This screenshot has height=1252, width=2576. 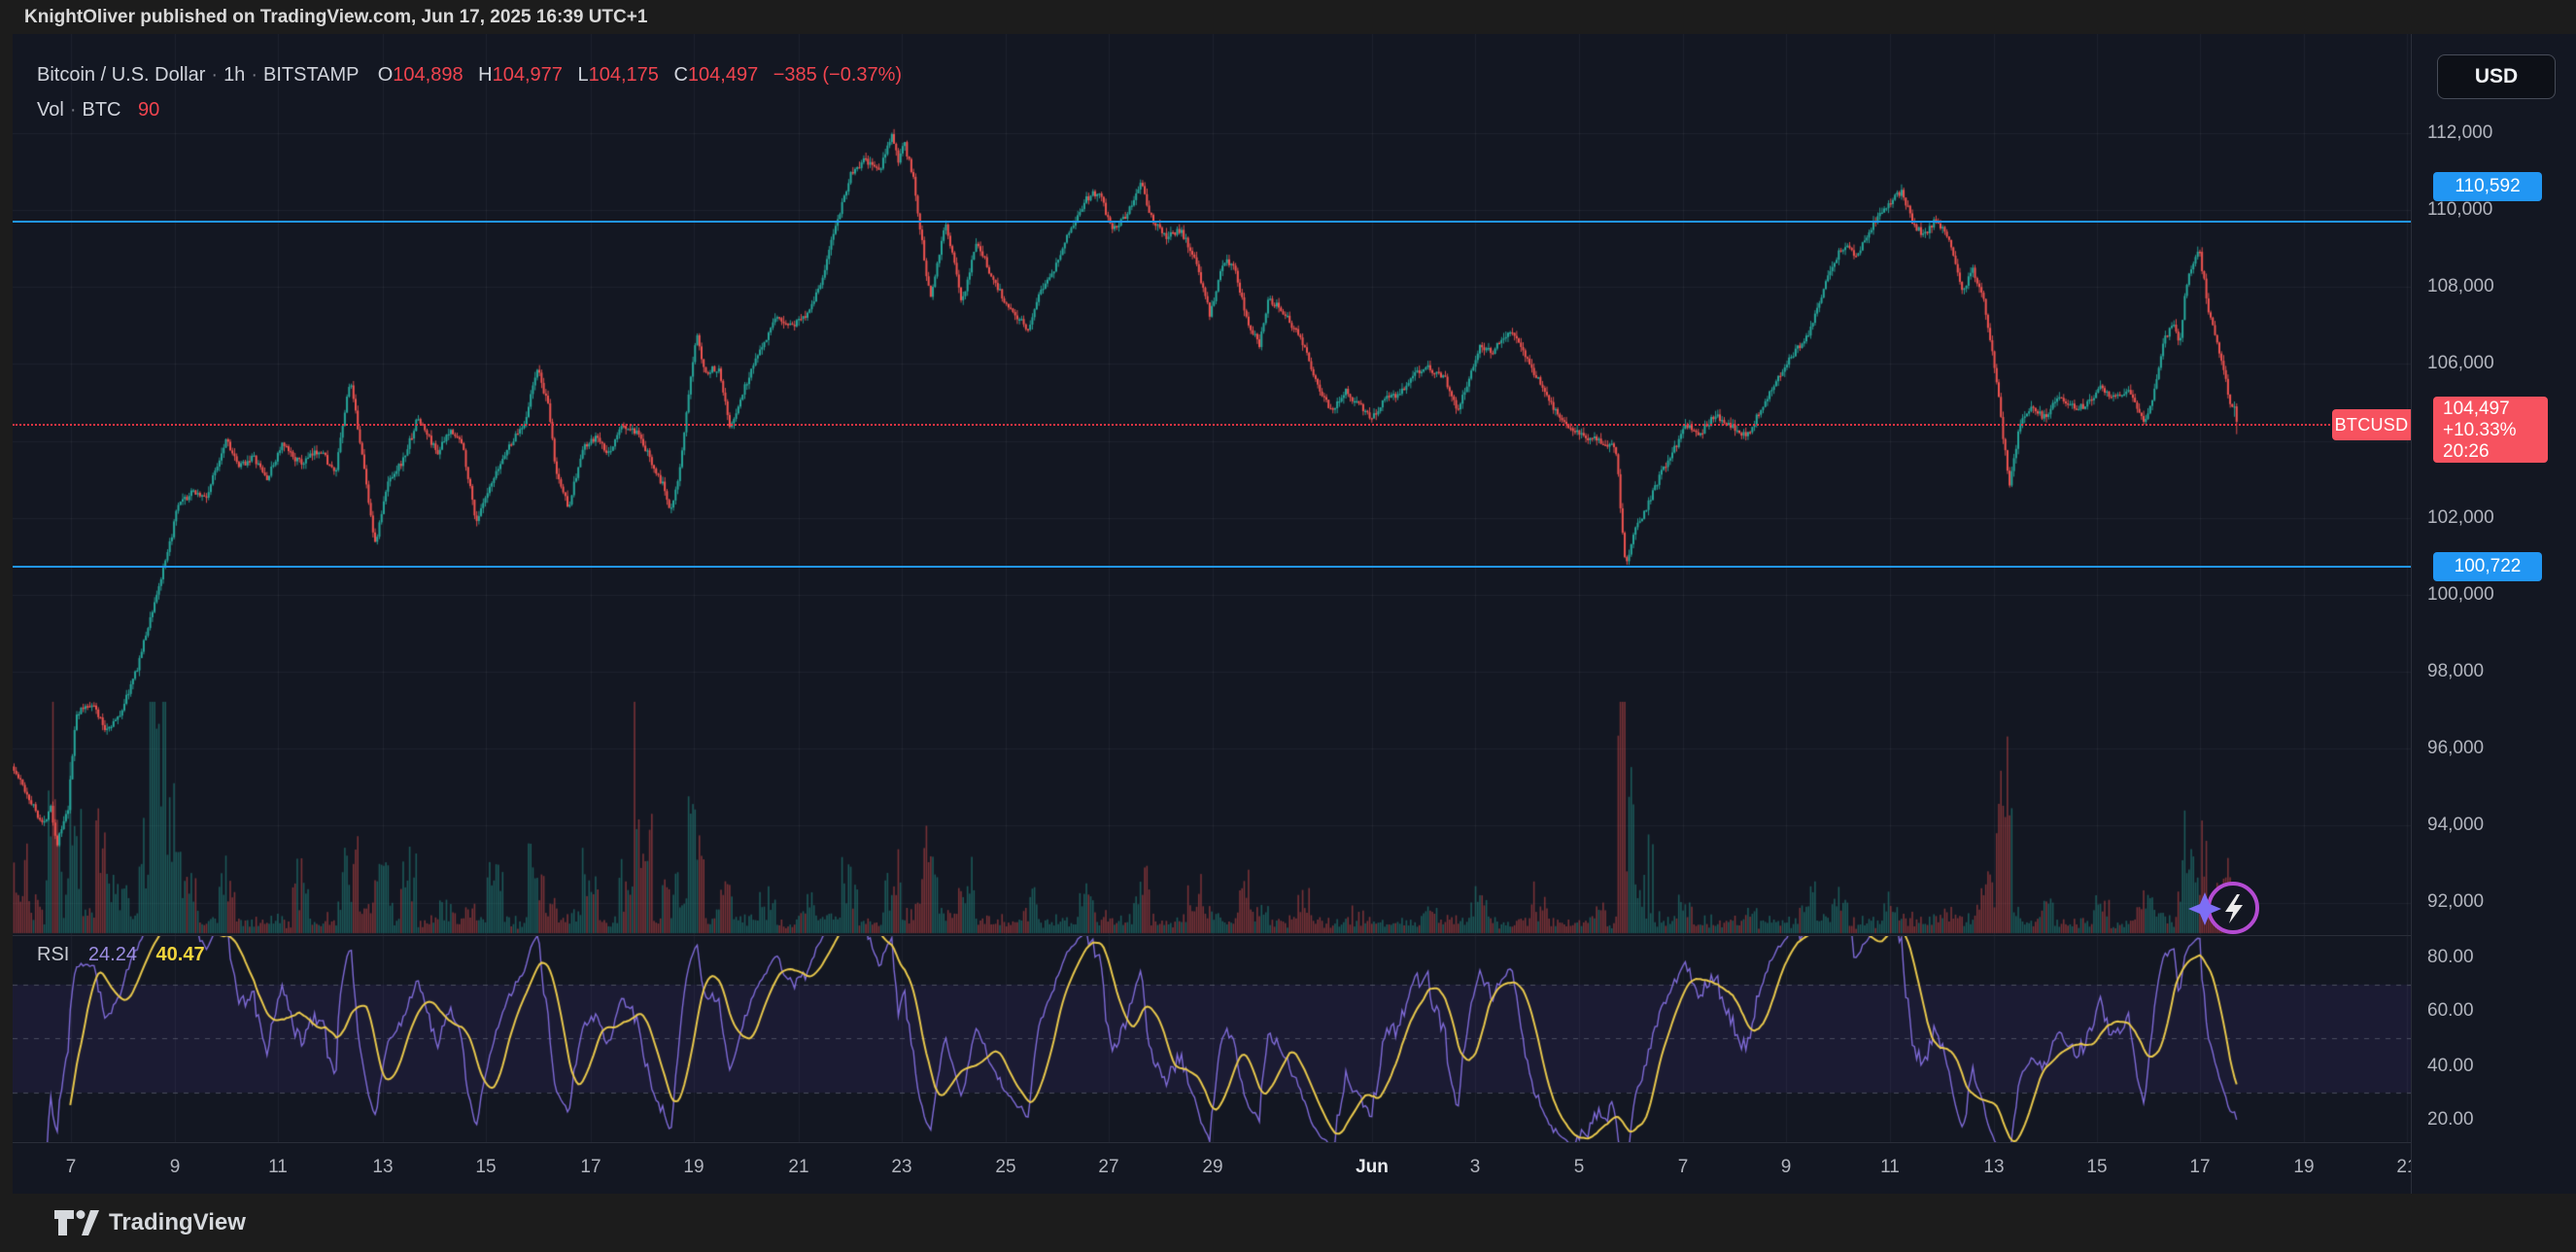 What do you see at coordinates (2224, 909) in the screenshot?
I see `ai-assistant-icon` at bounding box center [2224, 909].